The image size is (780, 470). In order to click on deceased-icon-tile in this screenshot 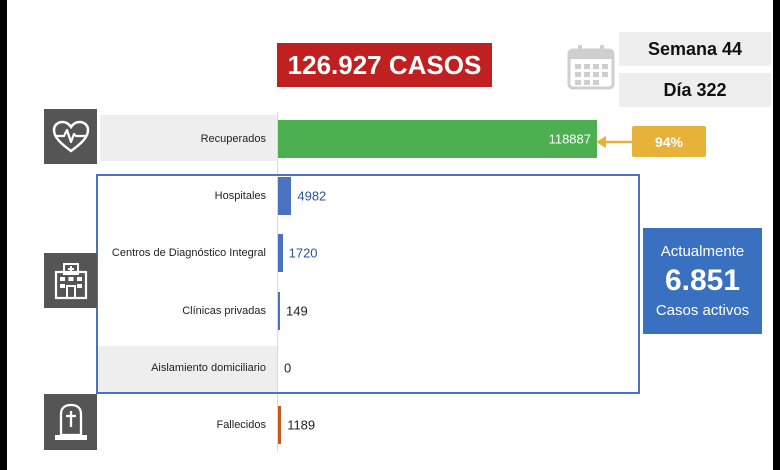, I will do `click(70, 422)`.